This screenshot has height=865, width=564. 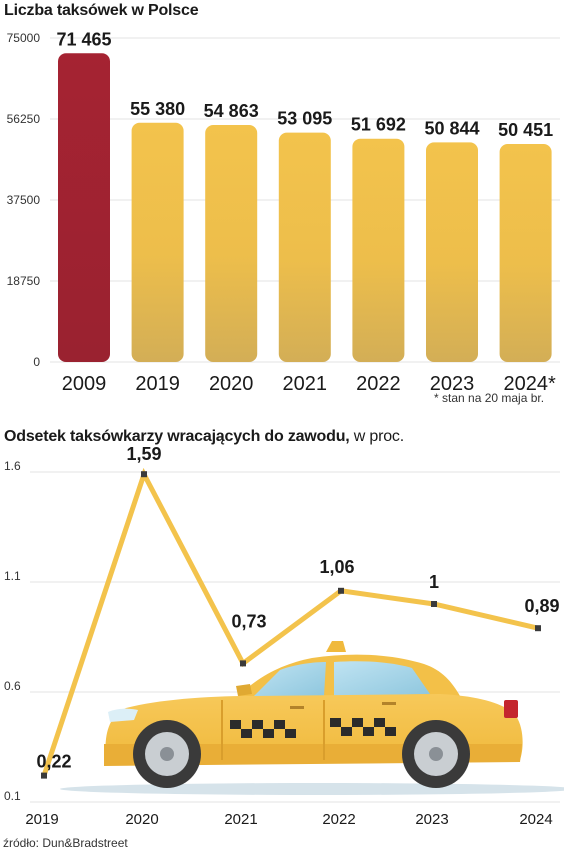 What do you see at coordinates (434, 582) in the screenshot?
I see `line-value-label: 1` at bounding box center [434, 582].